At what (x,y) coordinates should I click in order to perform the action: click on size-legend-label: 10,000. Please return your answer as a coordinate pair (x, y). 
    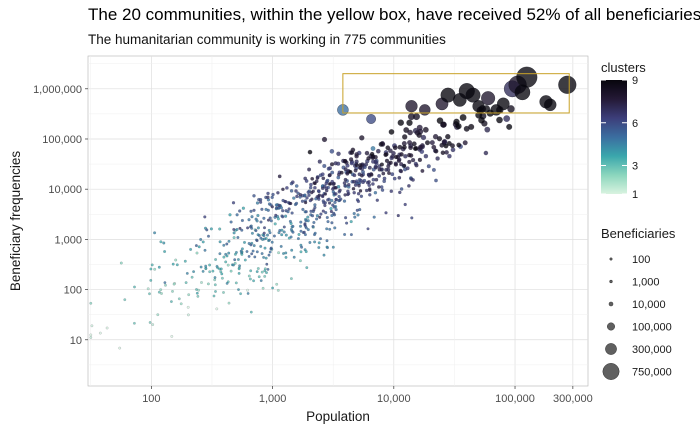
    Looking at the image, I should click on (649, 305).